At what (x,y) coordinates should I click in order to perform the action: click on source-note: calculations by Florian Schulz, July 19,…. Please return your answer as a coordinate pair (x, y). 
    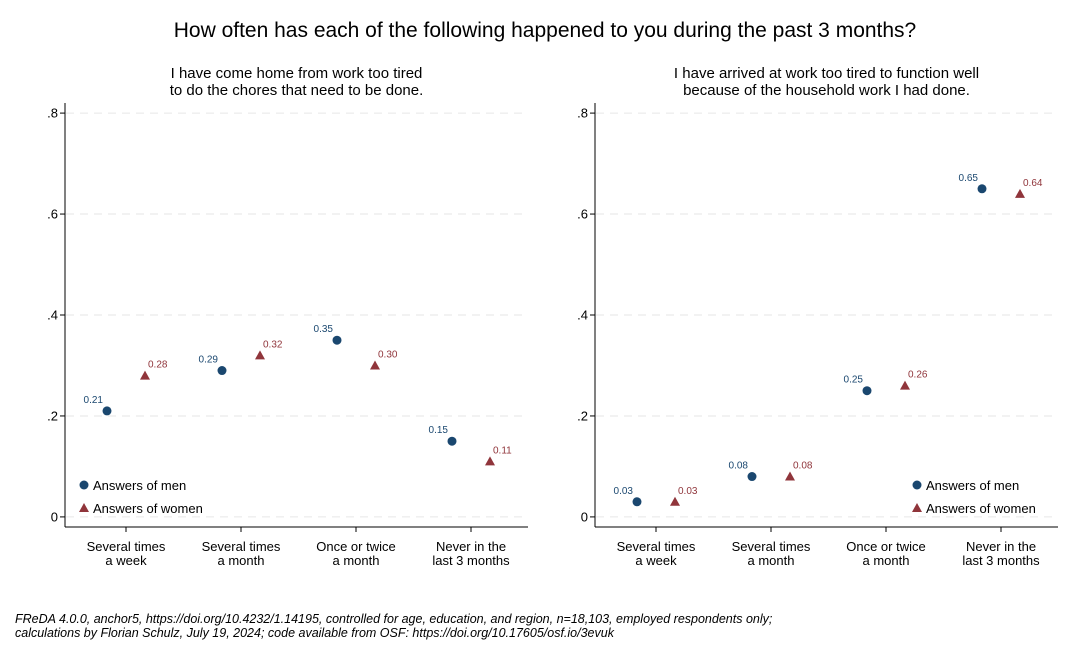
    Looking at the image, I should click on (315, 633).